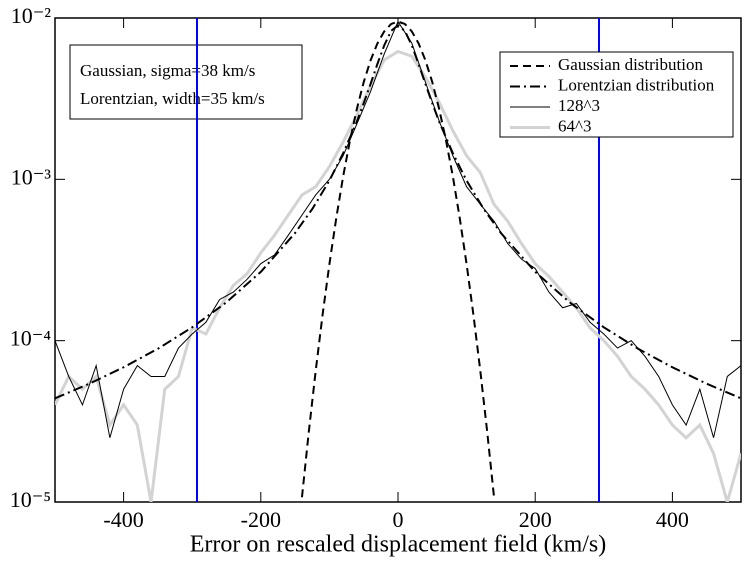 The image size is (747, 563). Describe the element at coordinates (574, 125) in the screenshot. I see `legend-label: 64^3` at that location.